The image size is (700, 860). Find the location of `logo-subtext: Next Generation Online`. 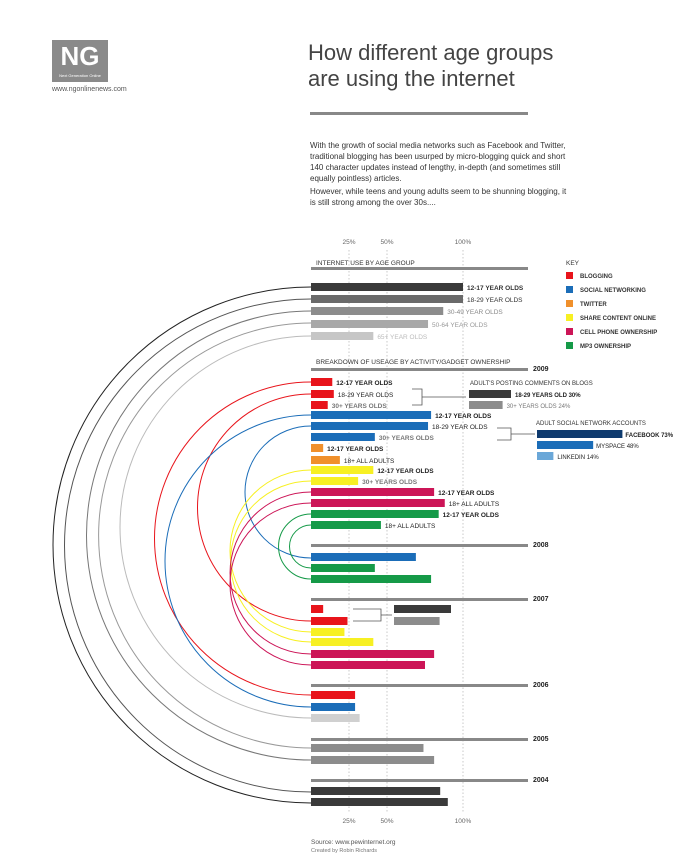

logo-subtext: Next Generation Online is located at coordinates (80, 75).